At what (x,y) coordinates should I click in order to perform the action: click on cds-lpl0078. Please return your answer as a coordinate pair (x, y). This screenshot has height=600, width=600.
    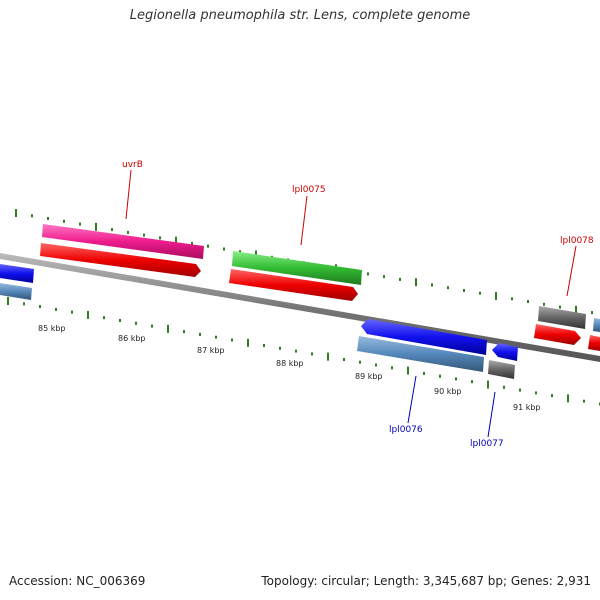
    Looking at the image, I should click on (557, 334).